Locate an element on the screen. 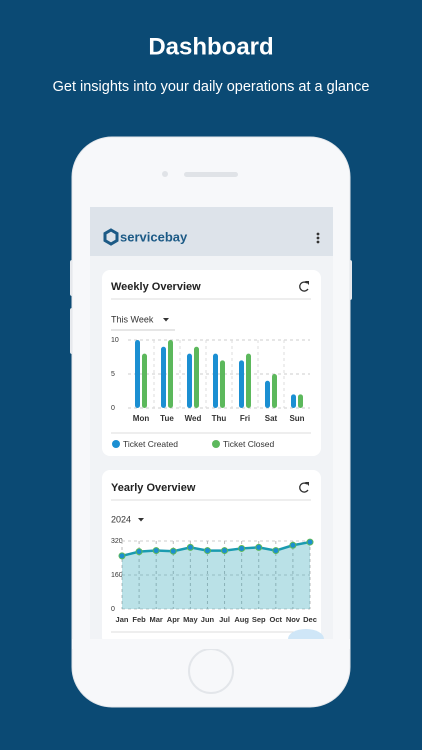 Image resolution: width=422 pixels, height=750 pixels. speaker is located at coordinates (211, 174).